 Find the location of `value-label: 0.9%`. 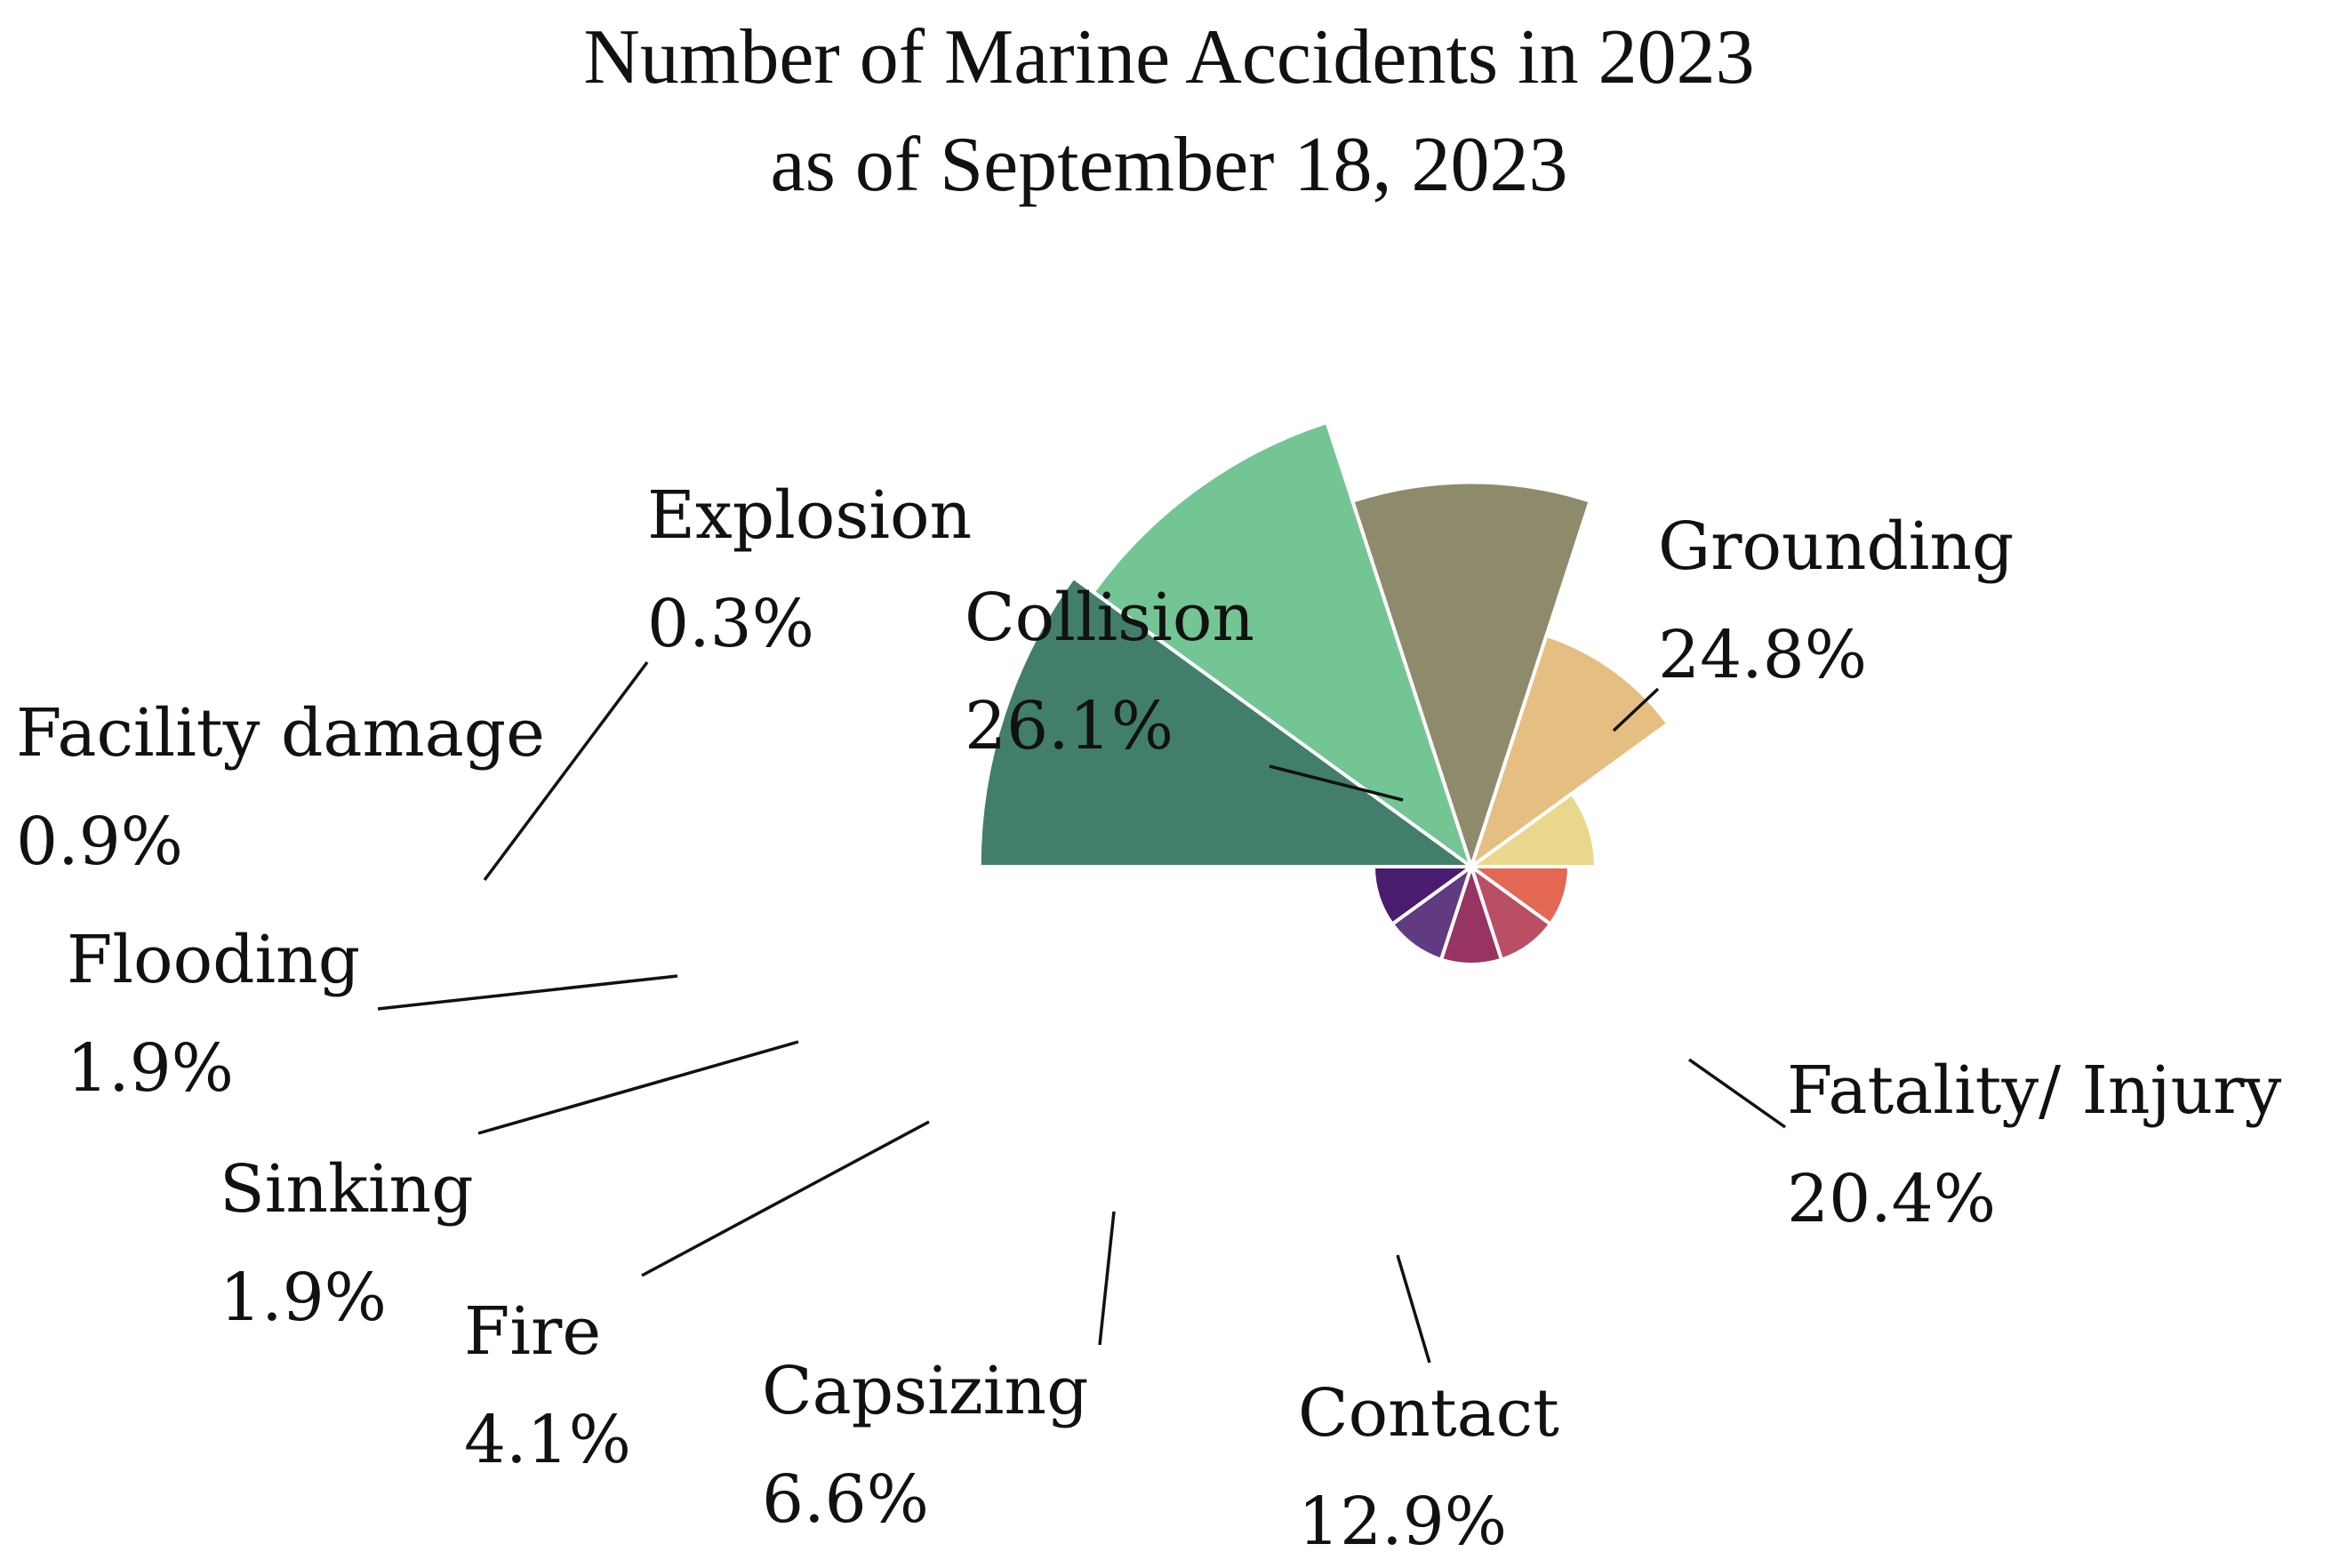

value-label: 0.9% is located at coordinates (99, 842).